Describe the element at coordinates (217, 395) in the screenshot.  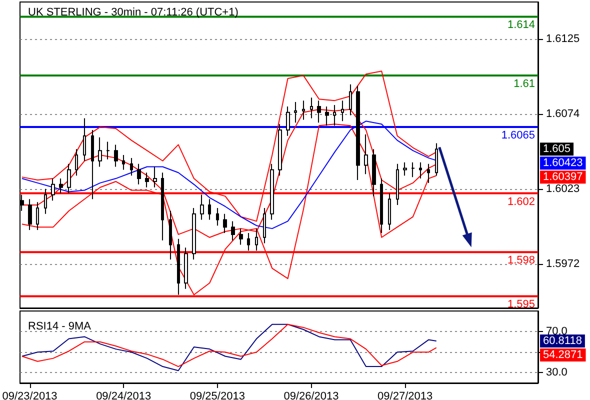
I see `x-tick-label: 09/25/2013` at that location.